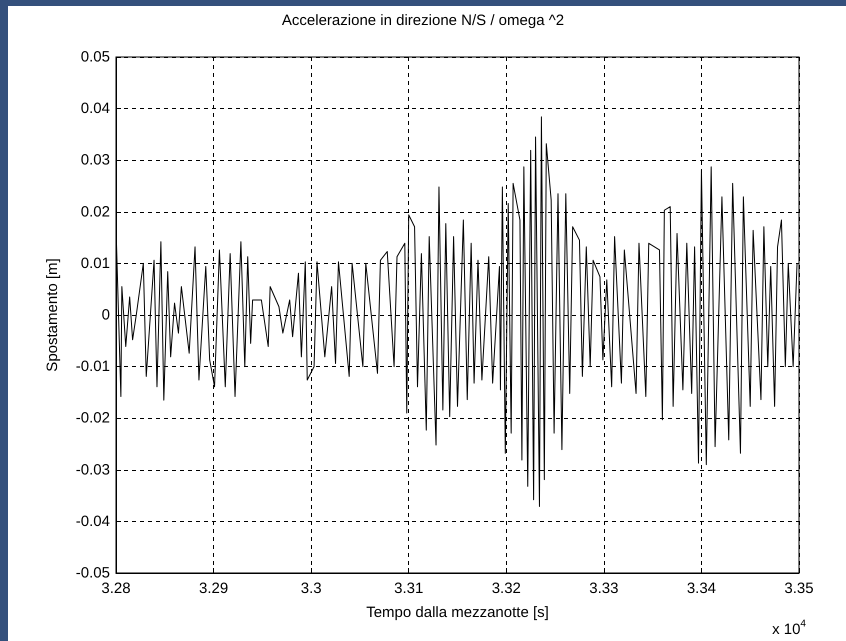  What do you see at coordinates (603, 588) in the screenshot?
I see `x-tick-label: 3.33` at bounding box center [603, 588].